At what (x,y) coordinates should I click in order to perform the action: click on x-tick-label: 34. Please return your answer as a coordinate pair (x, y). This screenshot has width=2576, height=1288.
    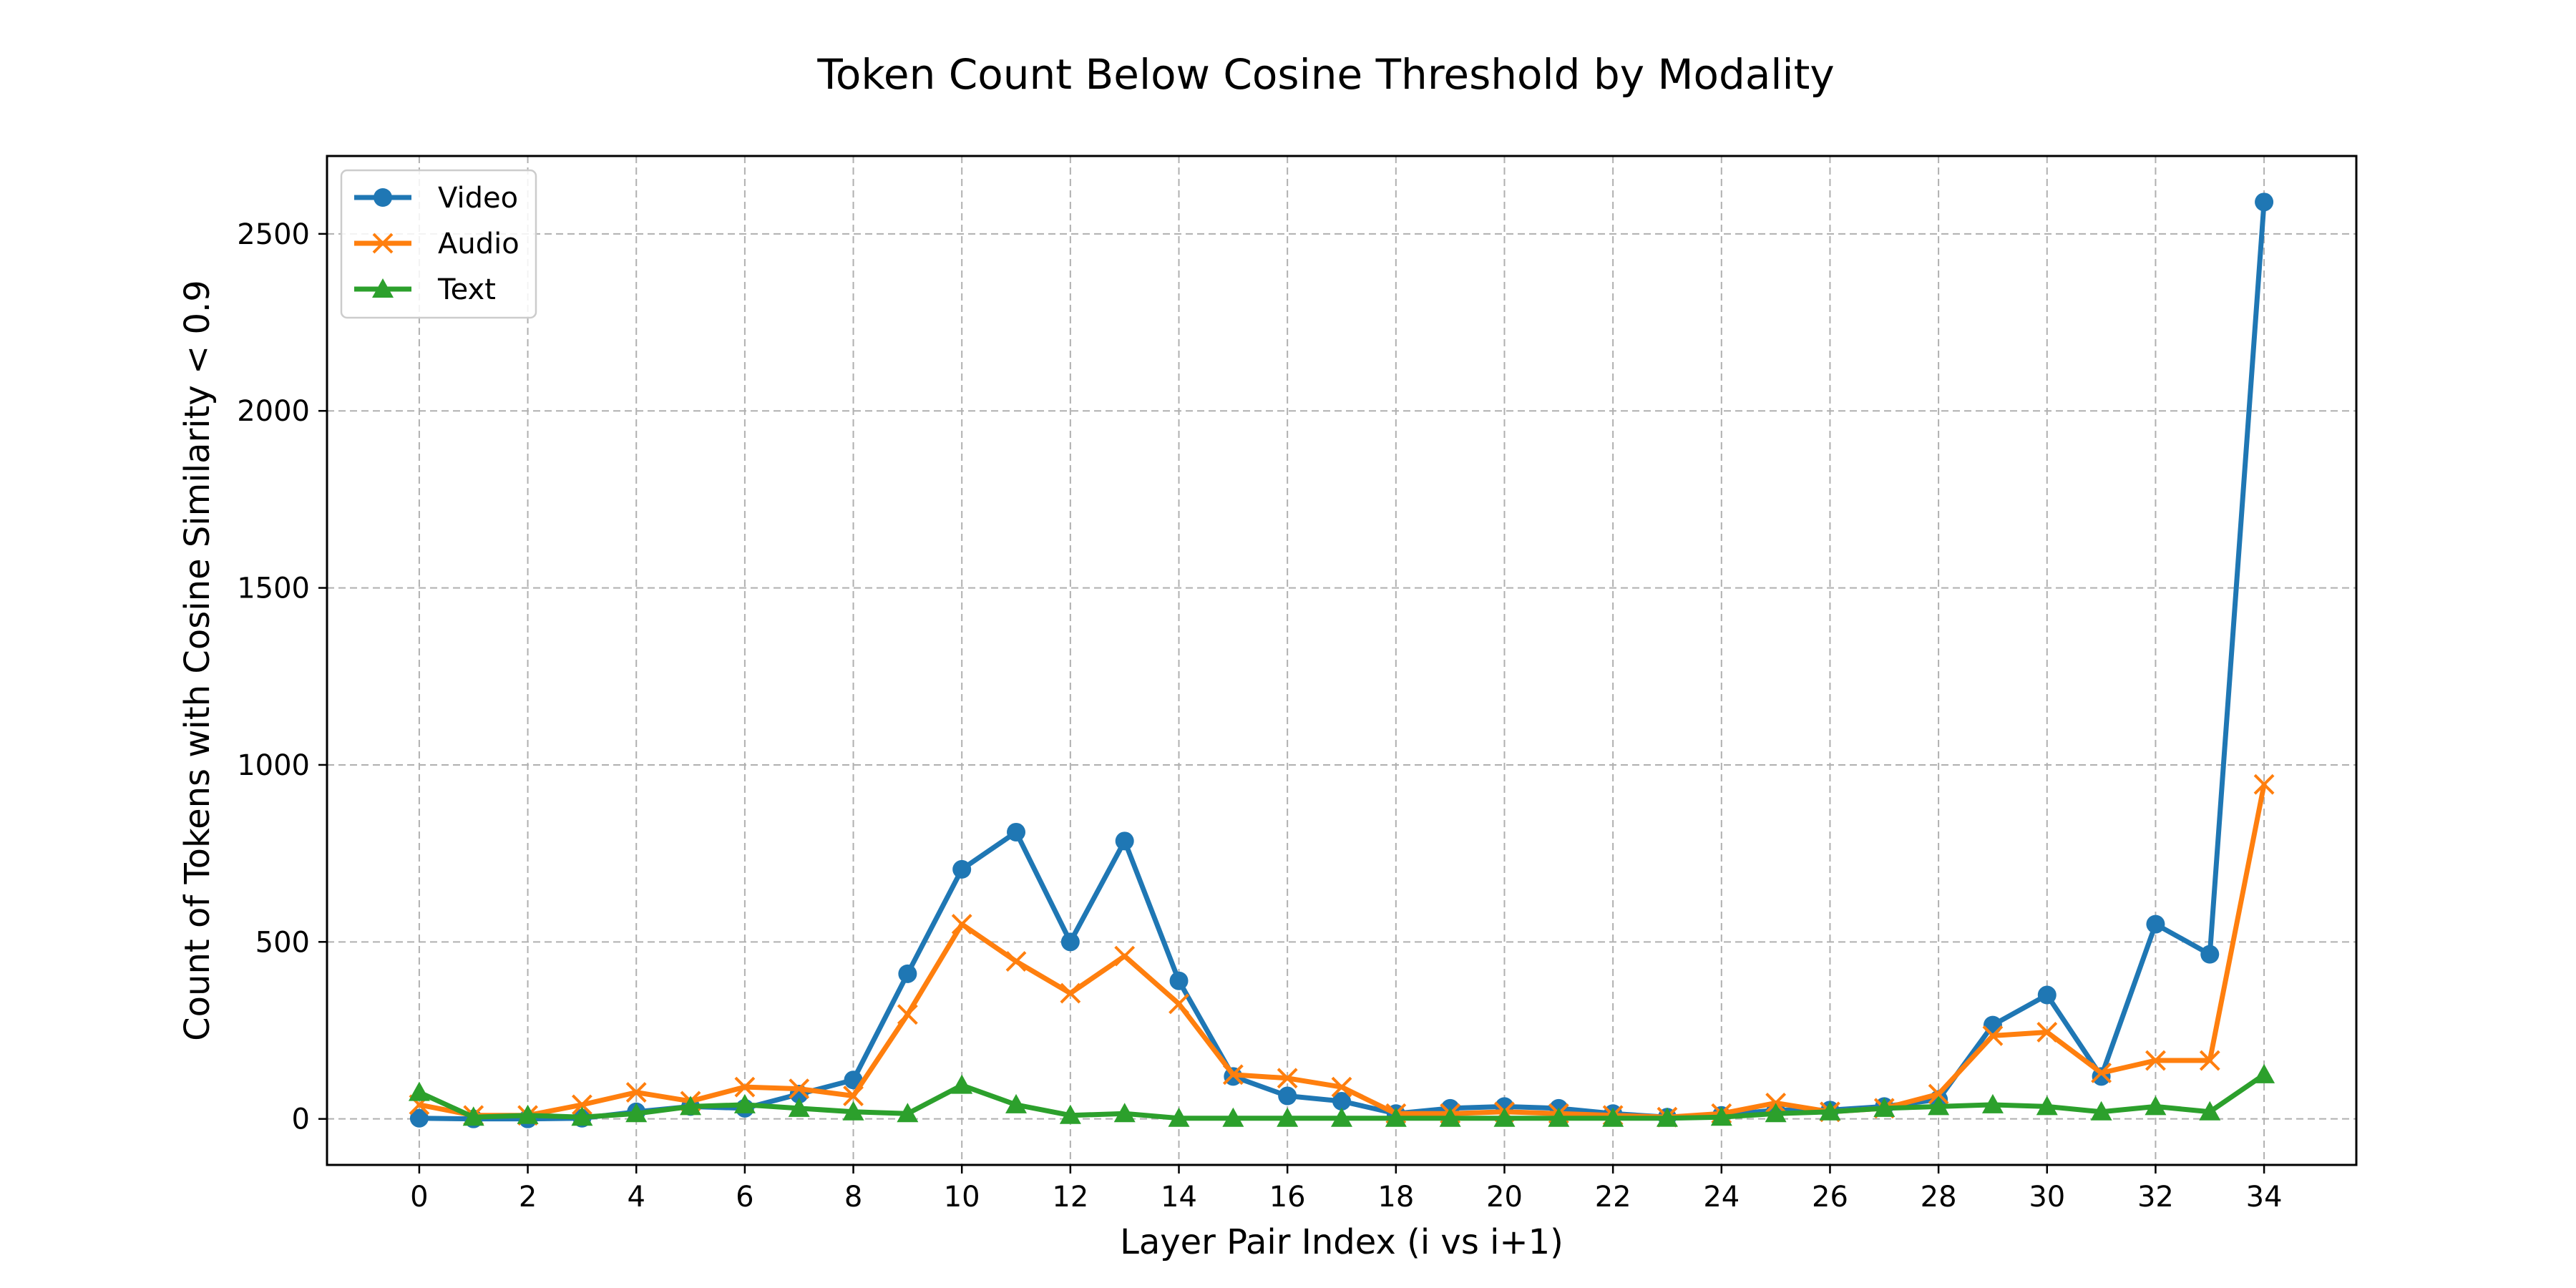
    Looking at the image, I should click on (2264, 1197).